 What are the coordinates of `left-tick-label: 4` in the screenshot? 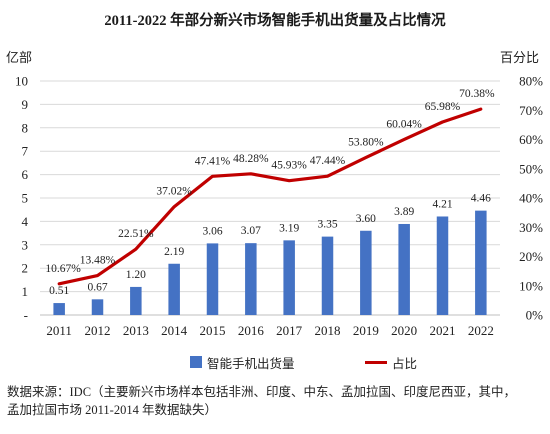 It's located at (25, 221).